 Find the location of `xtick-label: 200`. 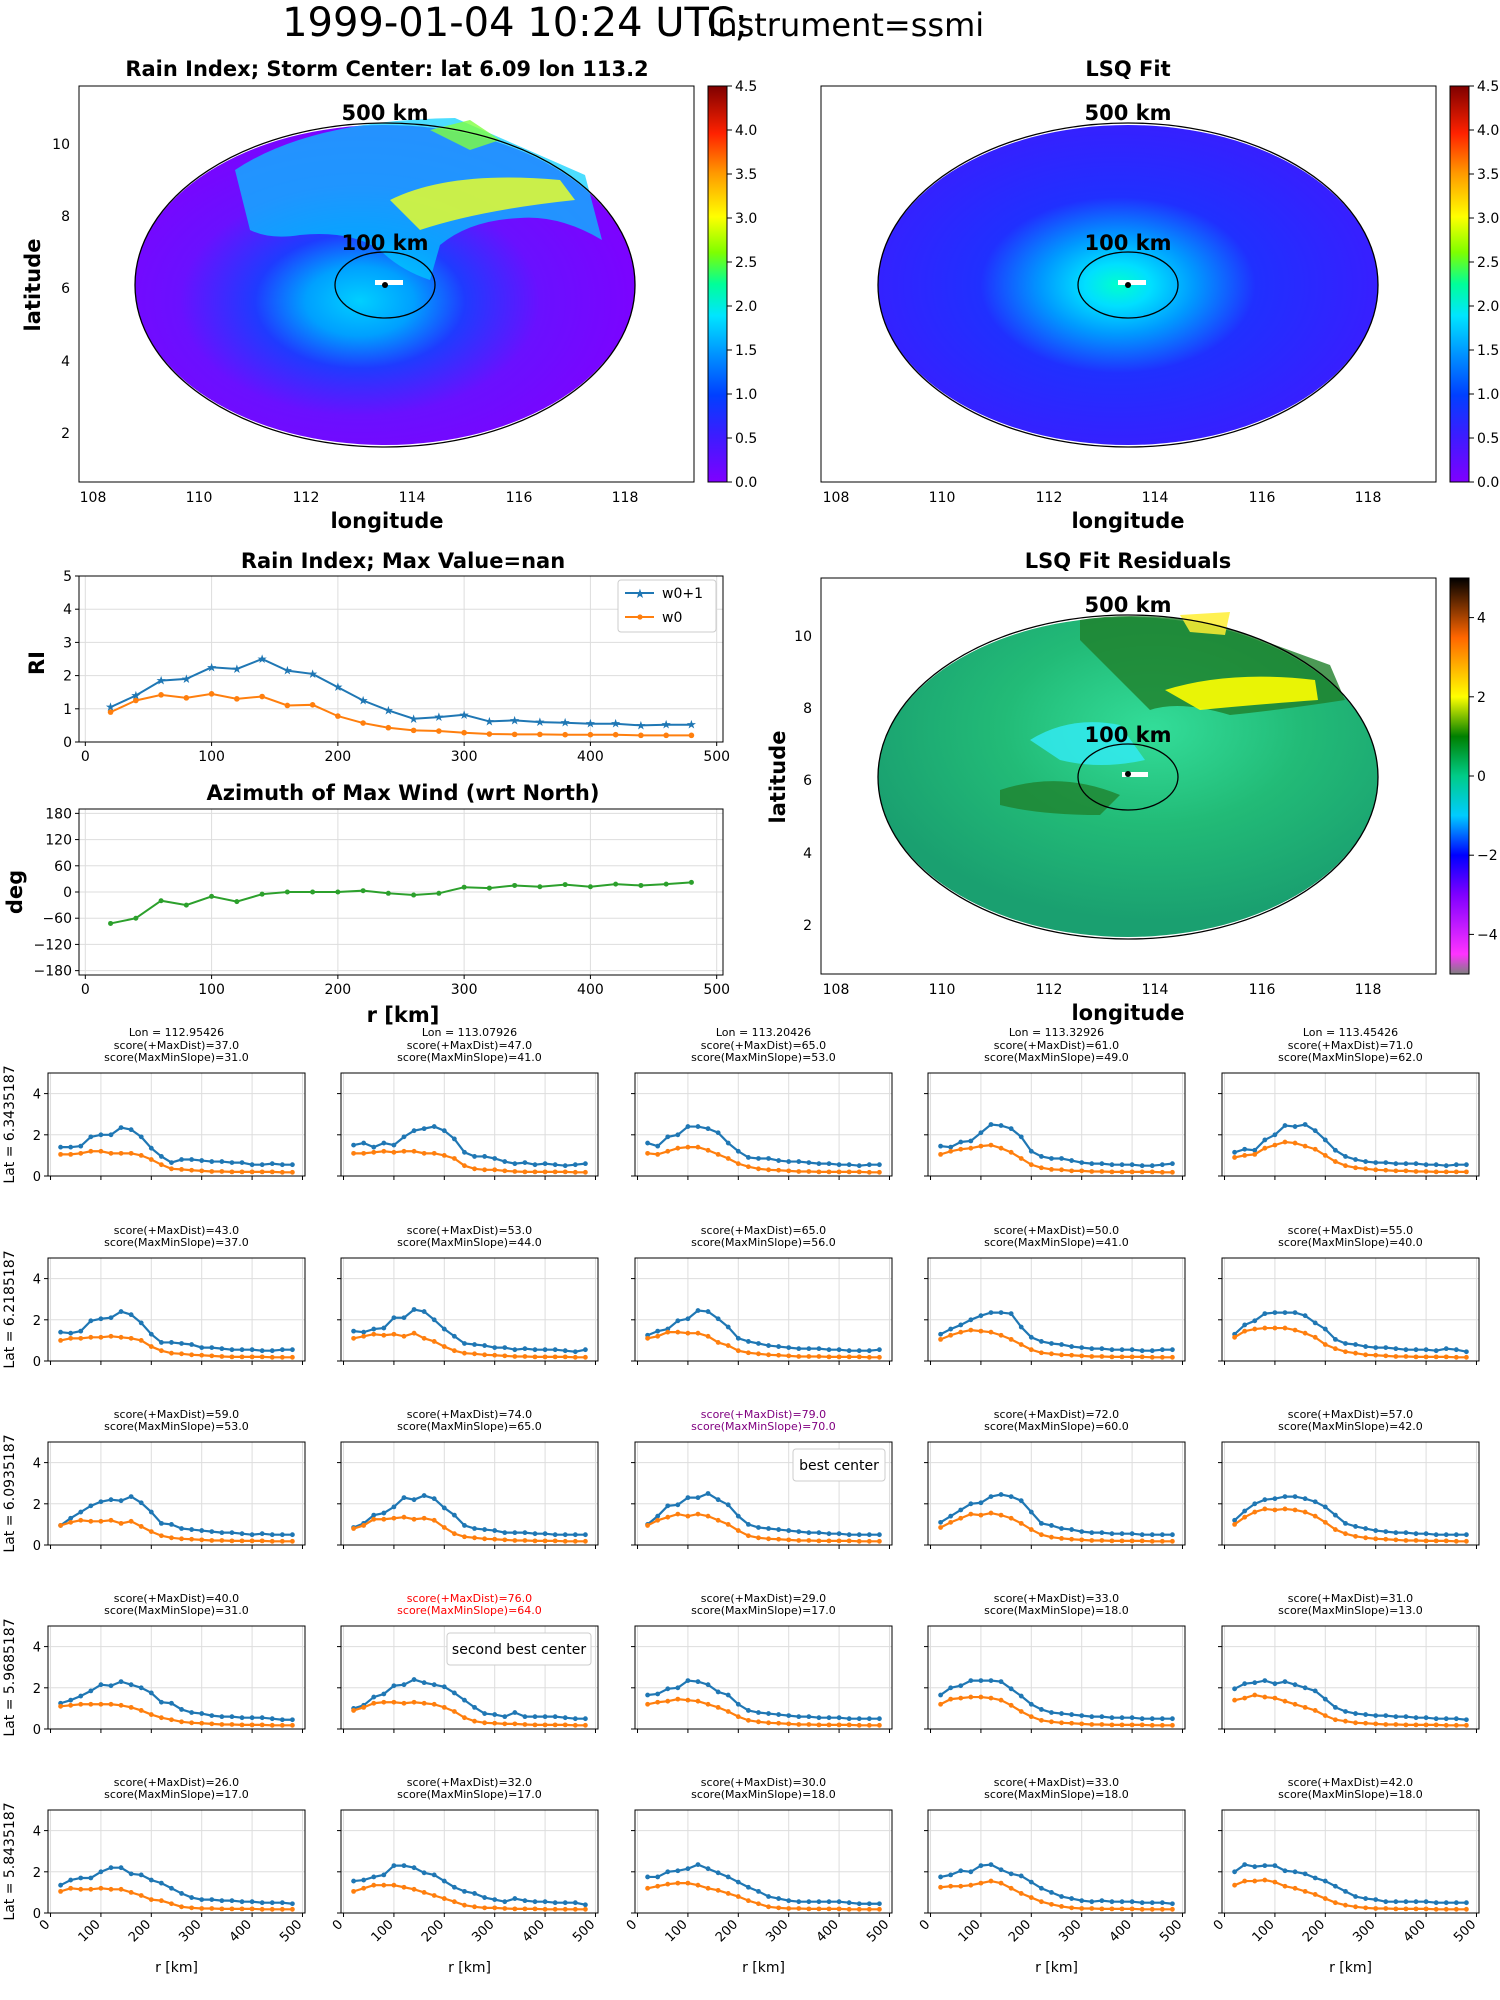

xtick-label: 200 is located at coordinates (433, 1931).